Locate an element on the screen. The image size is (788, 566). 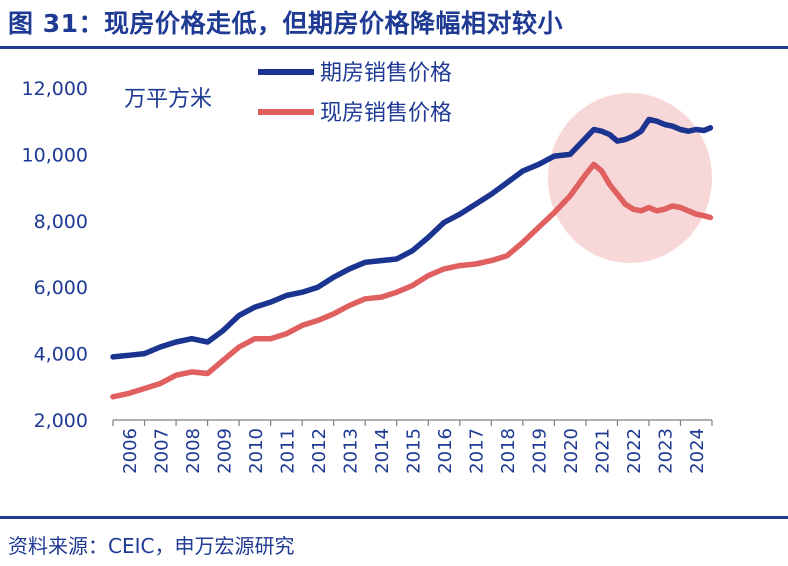
x-tick-label: 2013 is located at coordinates (350, 451).